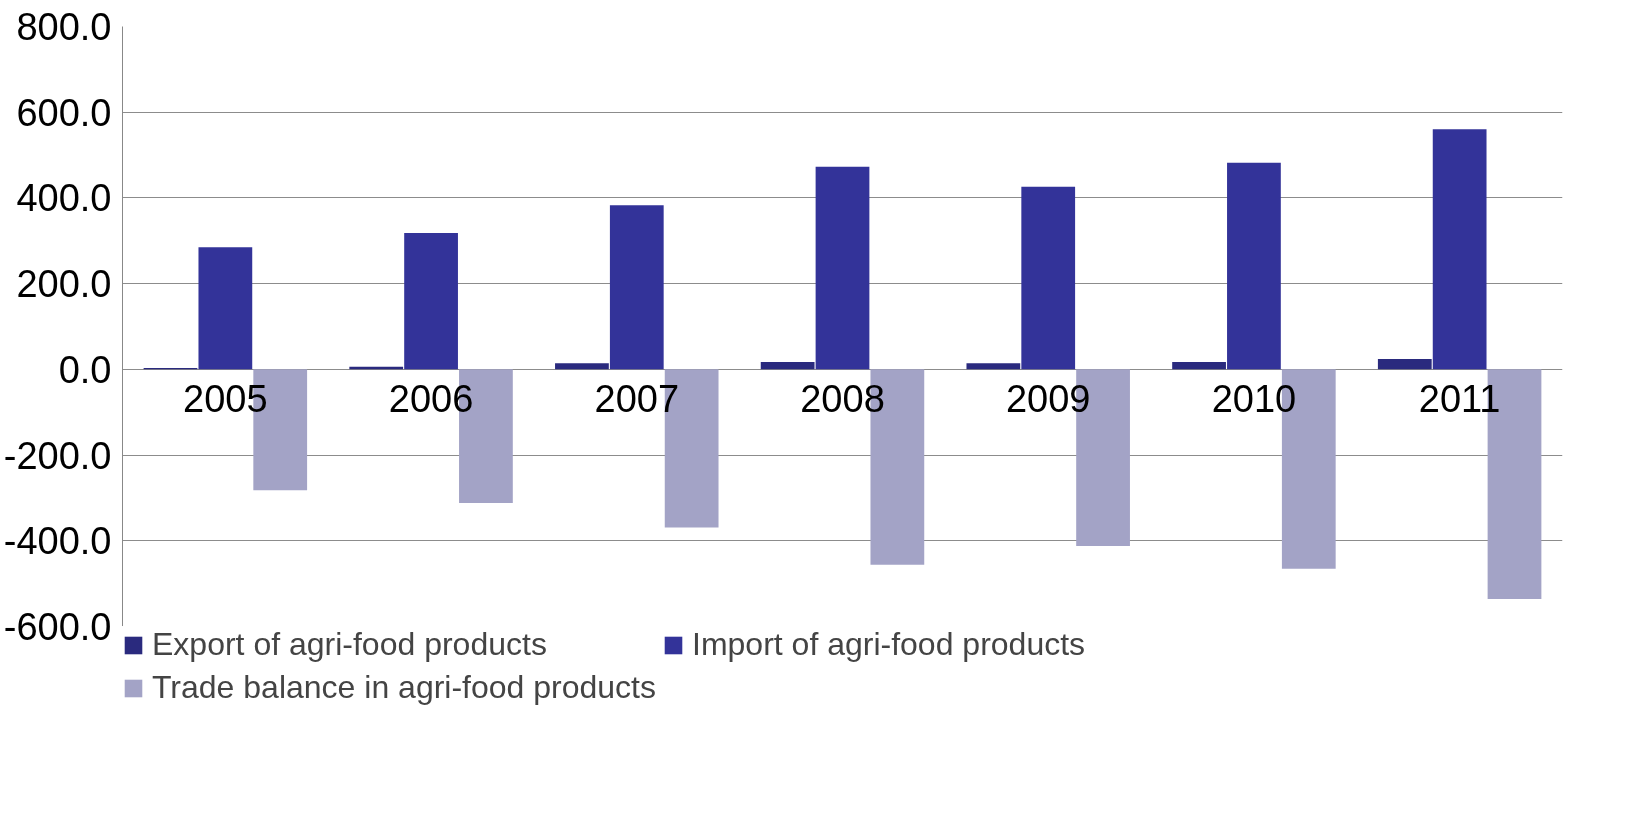 The height and width of the screenshot is (813, 1651). Describe the element at coordinates (85, 369) in the screenshot. I see `y-tick-label: 0.0` at that location.